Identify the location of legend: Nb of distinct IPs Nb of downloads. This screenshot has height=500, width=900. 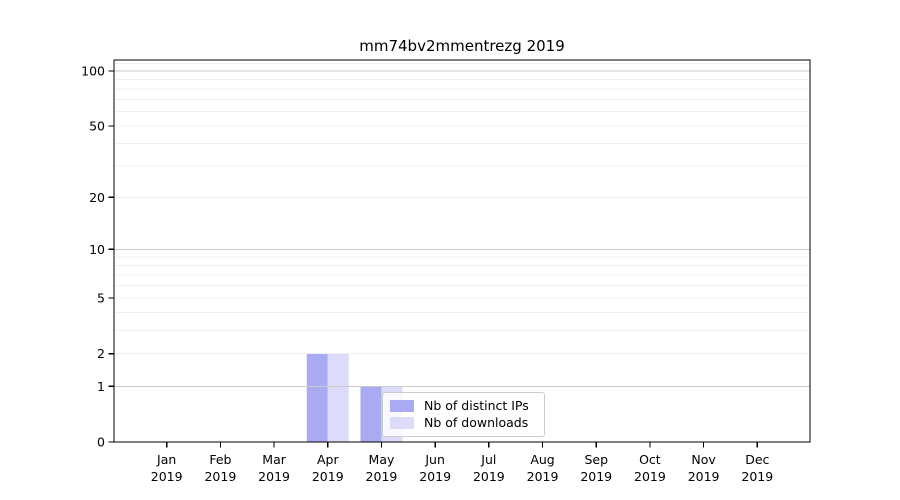
(463, 414).